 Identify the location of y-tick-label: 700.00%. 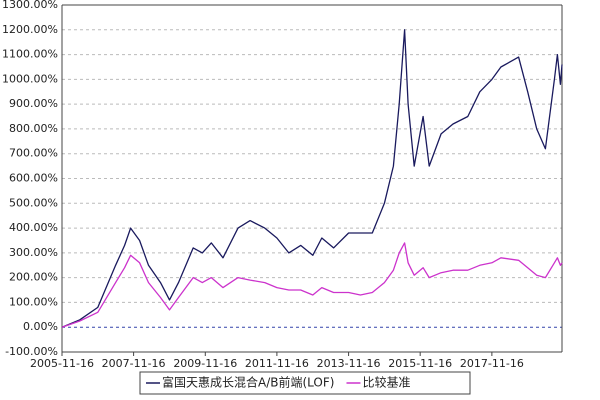
(33, 153).